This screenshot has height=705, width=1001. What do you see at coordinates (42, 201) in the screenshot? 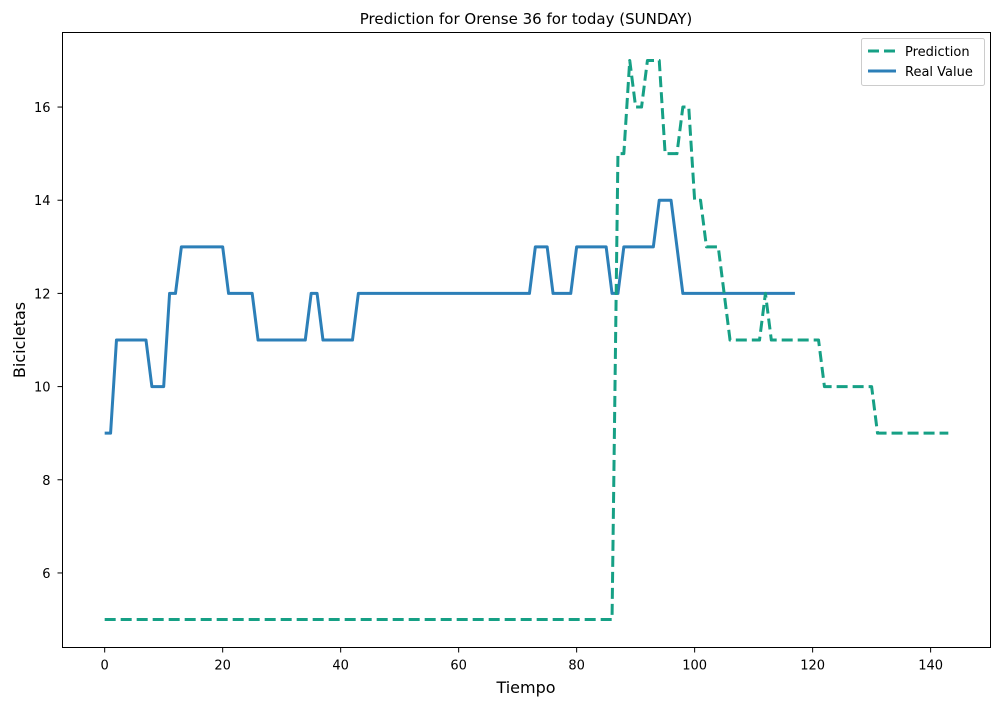
I see `y-tick-label: 14` at bounding box center [42, 201].